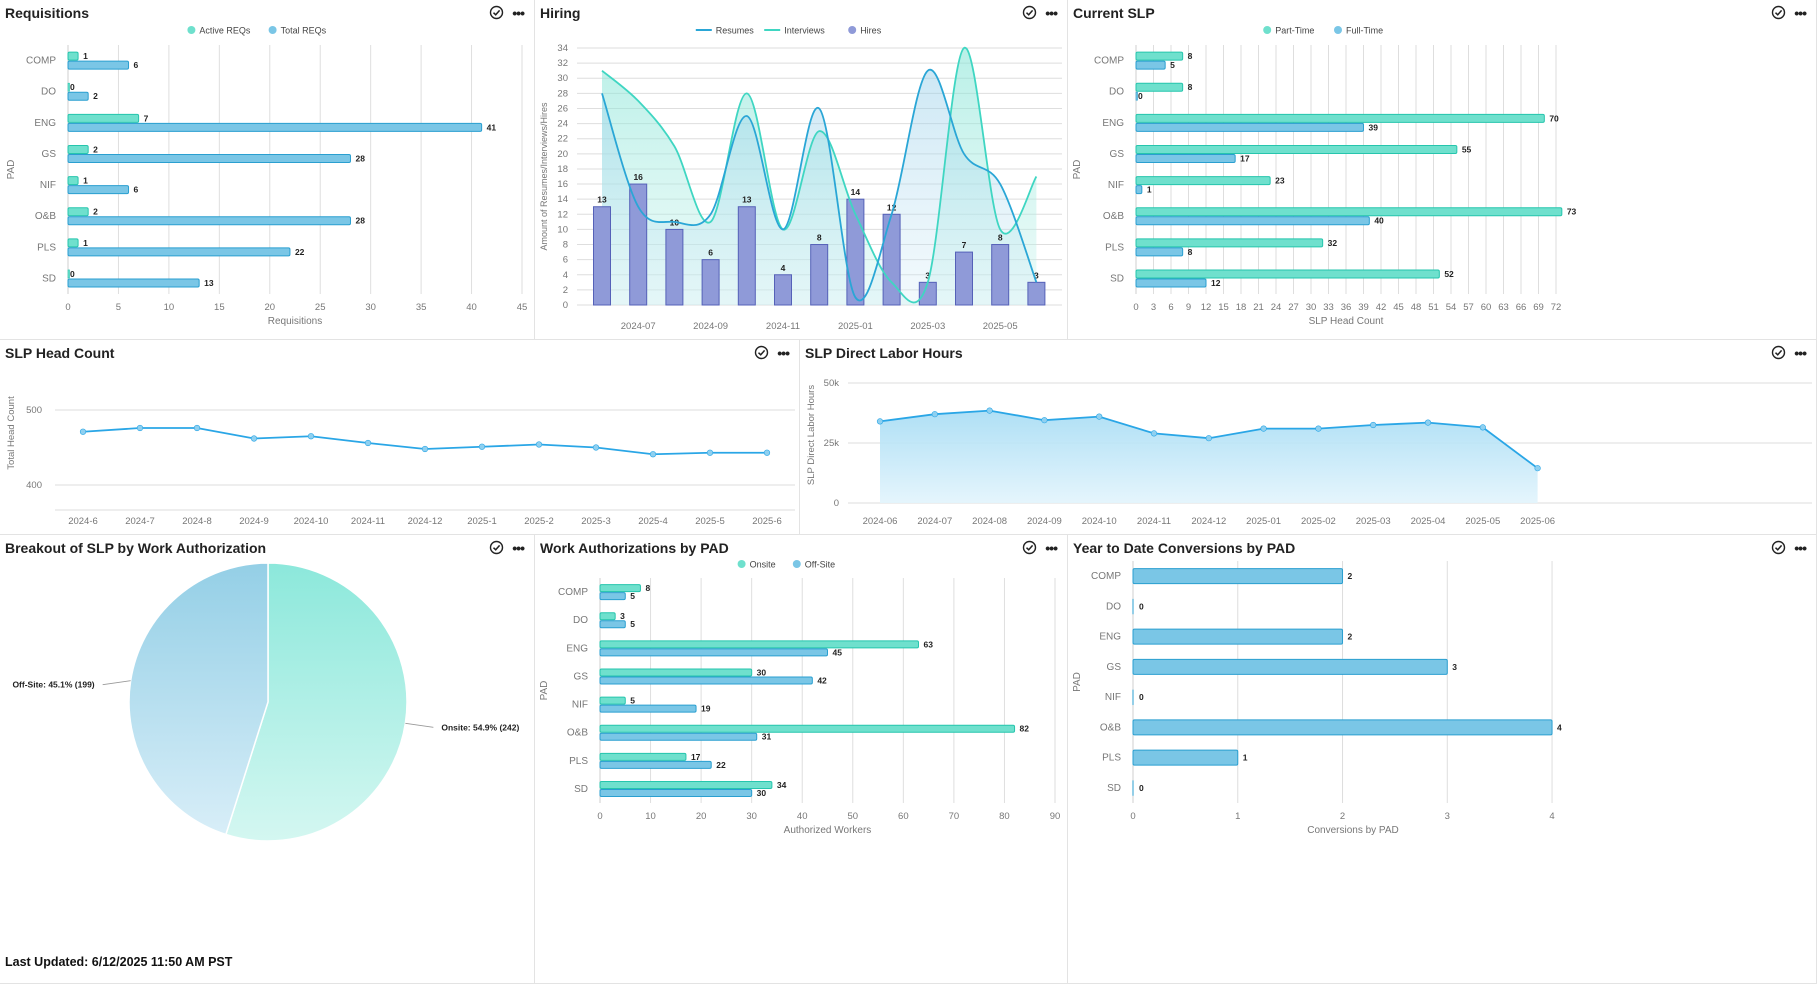  Describe the element at coordinates (1116, 92) in the screenshot. I see `category-label: DO` at that location.